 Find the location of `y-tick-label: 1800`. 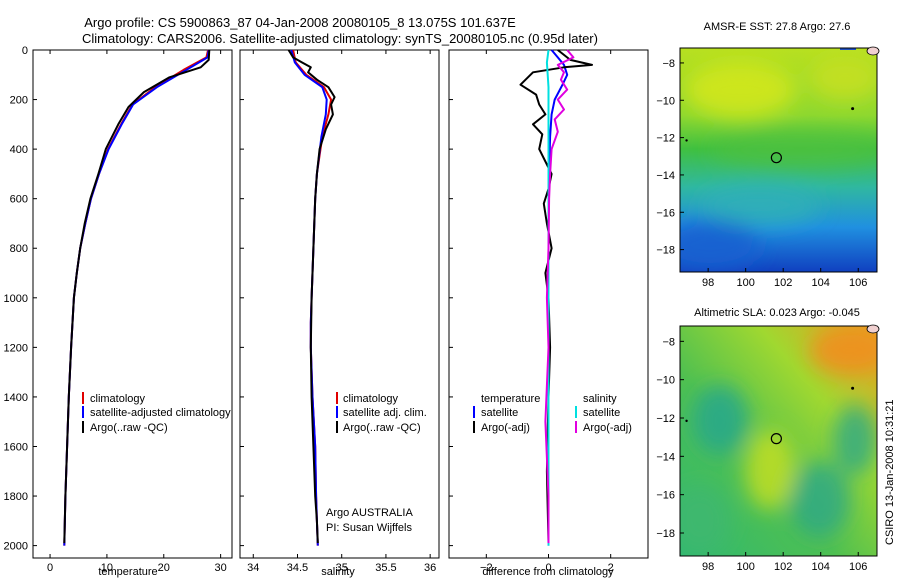

y-tick-label: 1800 is located at coordinates (16, 497).